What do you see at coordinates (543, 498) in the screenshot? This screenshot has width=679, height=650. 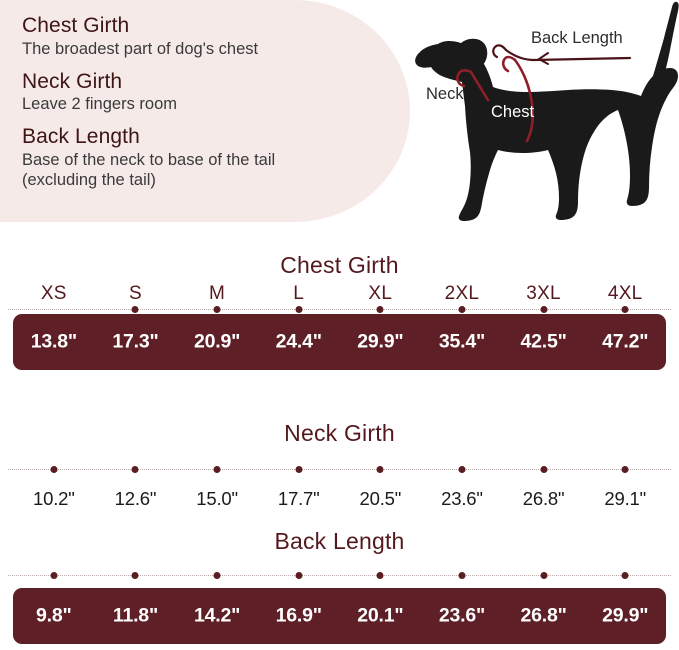 I see `value-neck-girth-3xl: 26.8"` at bounding box center [543, 498].